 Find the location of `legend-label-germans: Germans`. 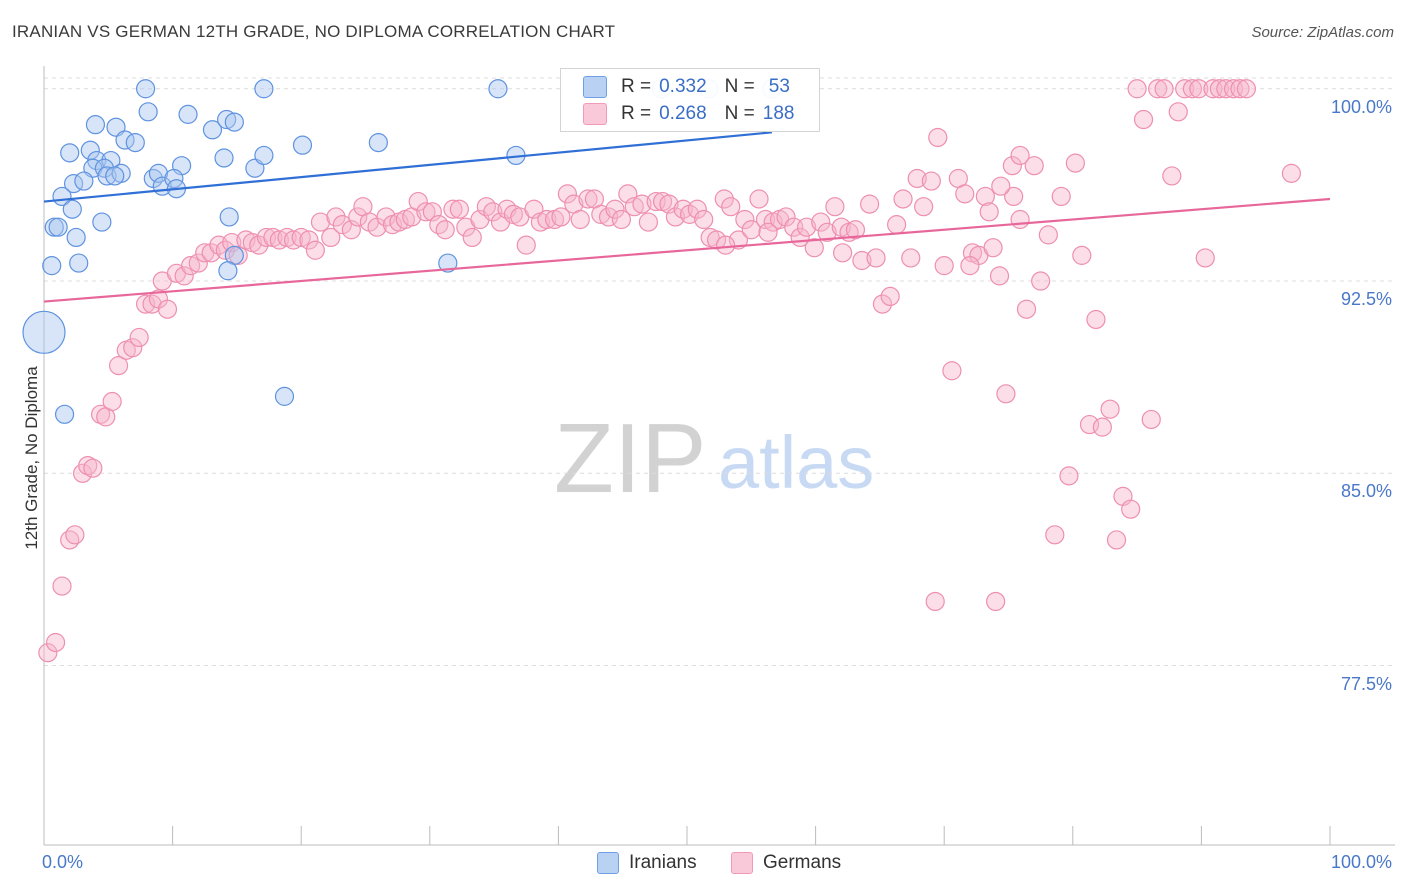

legend-label-germans: Germans is located at coordinates (802, 862).